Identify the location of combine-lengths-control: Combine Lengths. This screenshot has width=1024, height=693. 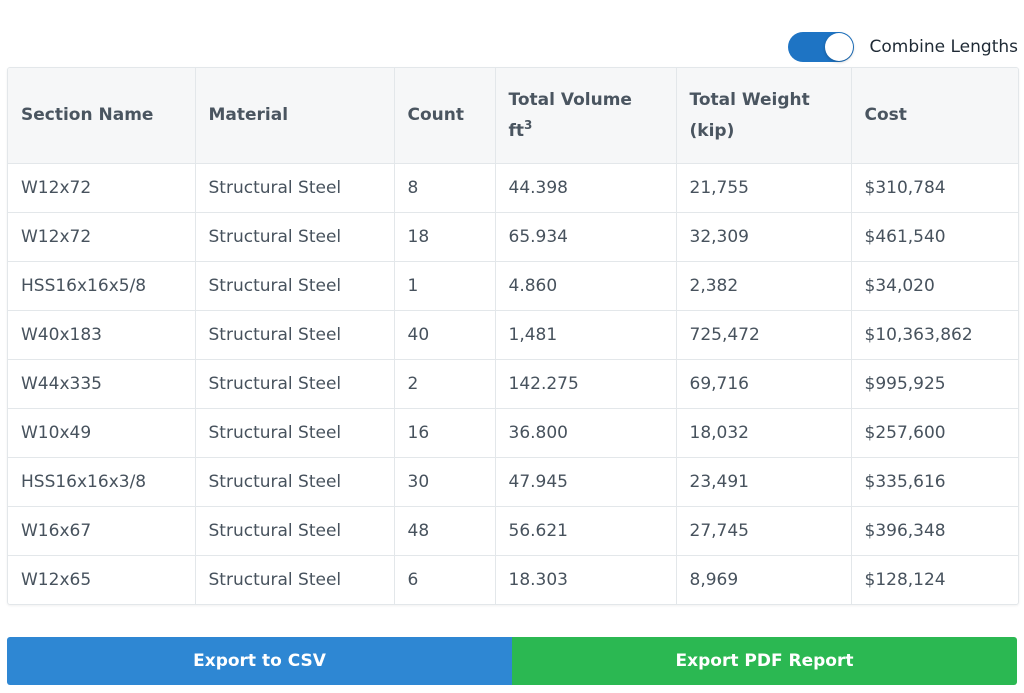
(902, 47).